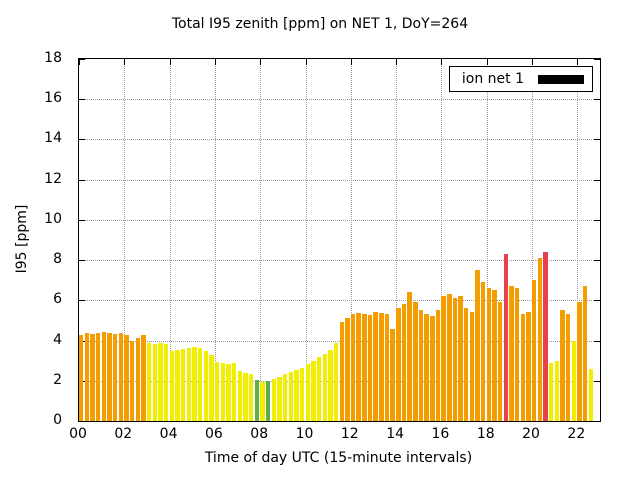 Image resolution: width=640 pixels, height=480 pixels. Describe the element at coordinates (57, 259) in the screenshot. I see `y-tick-label: 8` at that location.